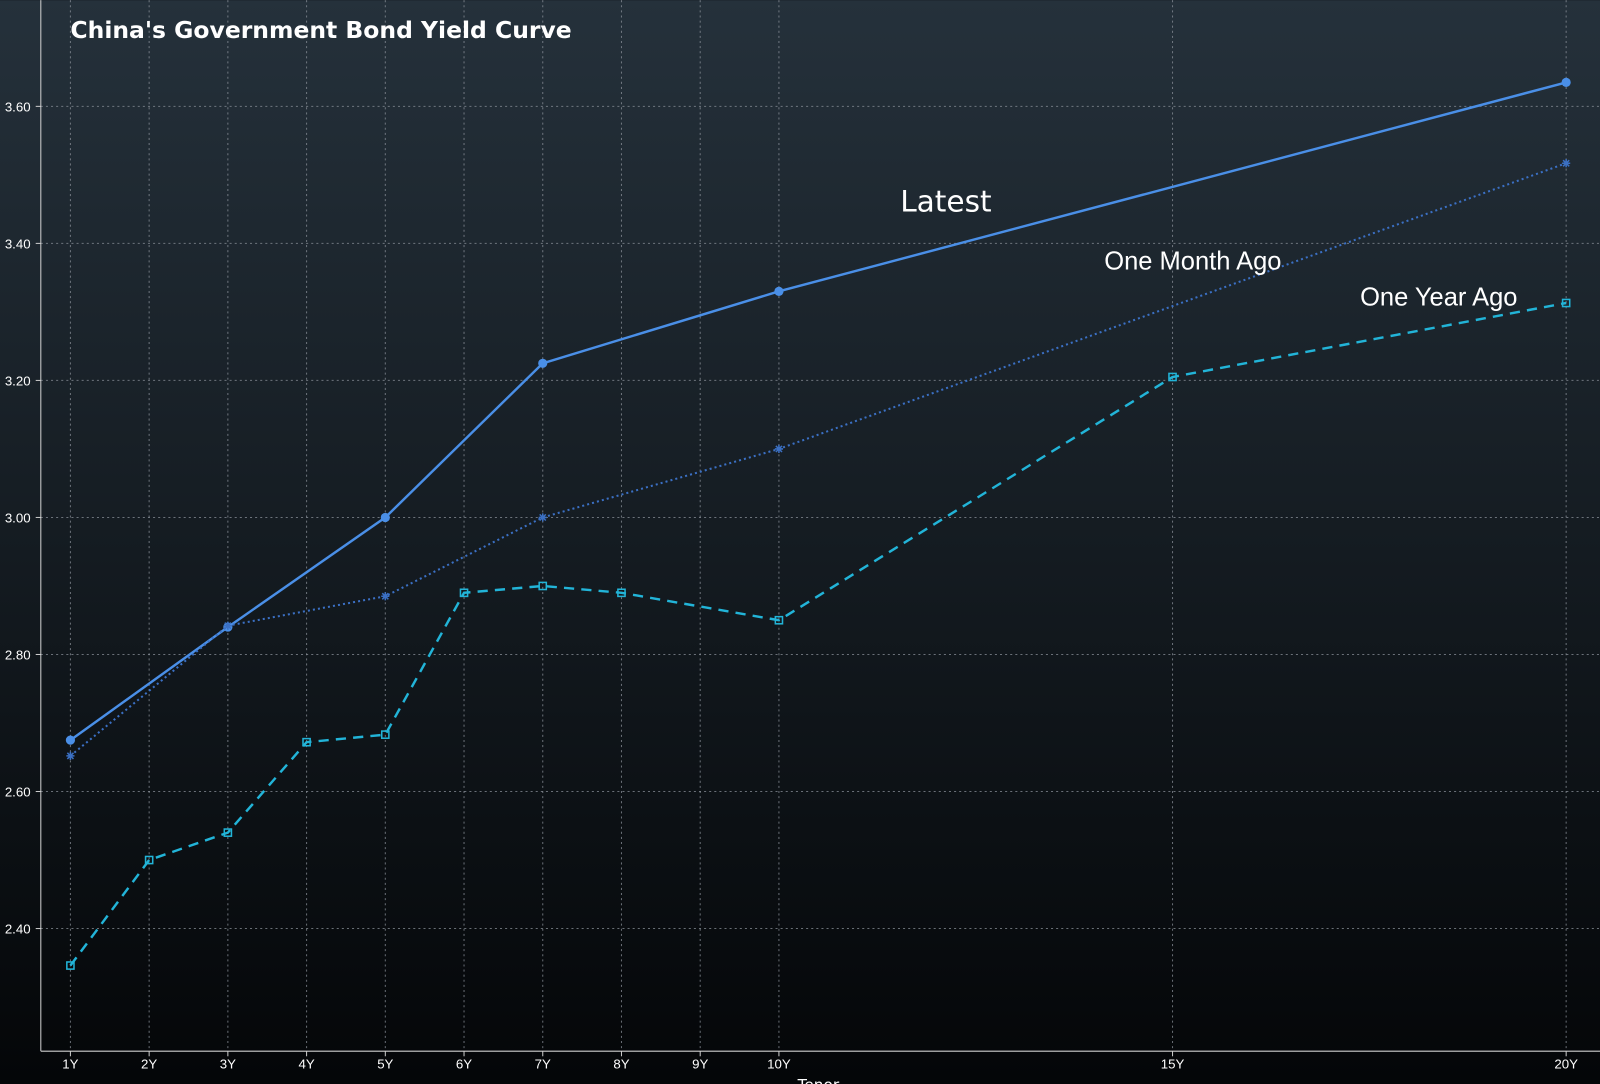 This screenshot has height=1084, width=1600. What do you see at coordinates (1173, 1064) in the screenshot?
I see `x-tick-label: 15Y` at bounding box center [1173, 1064].